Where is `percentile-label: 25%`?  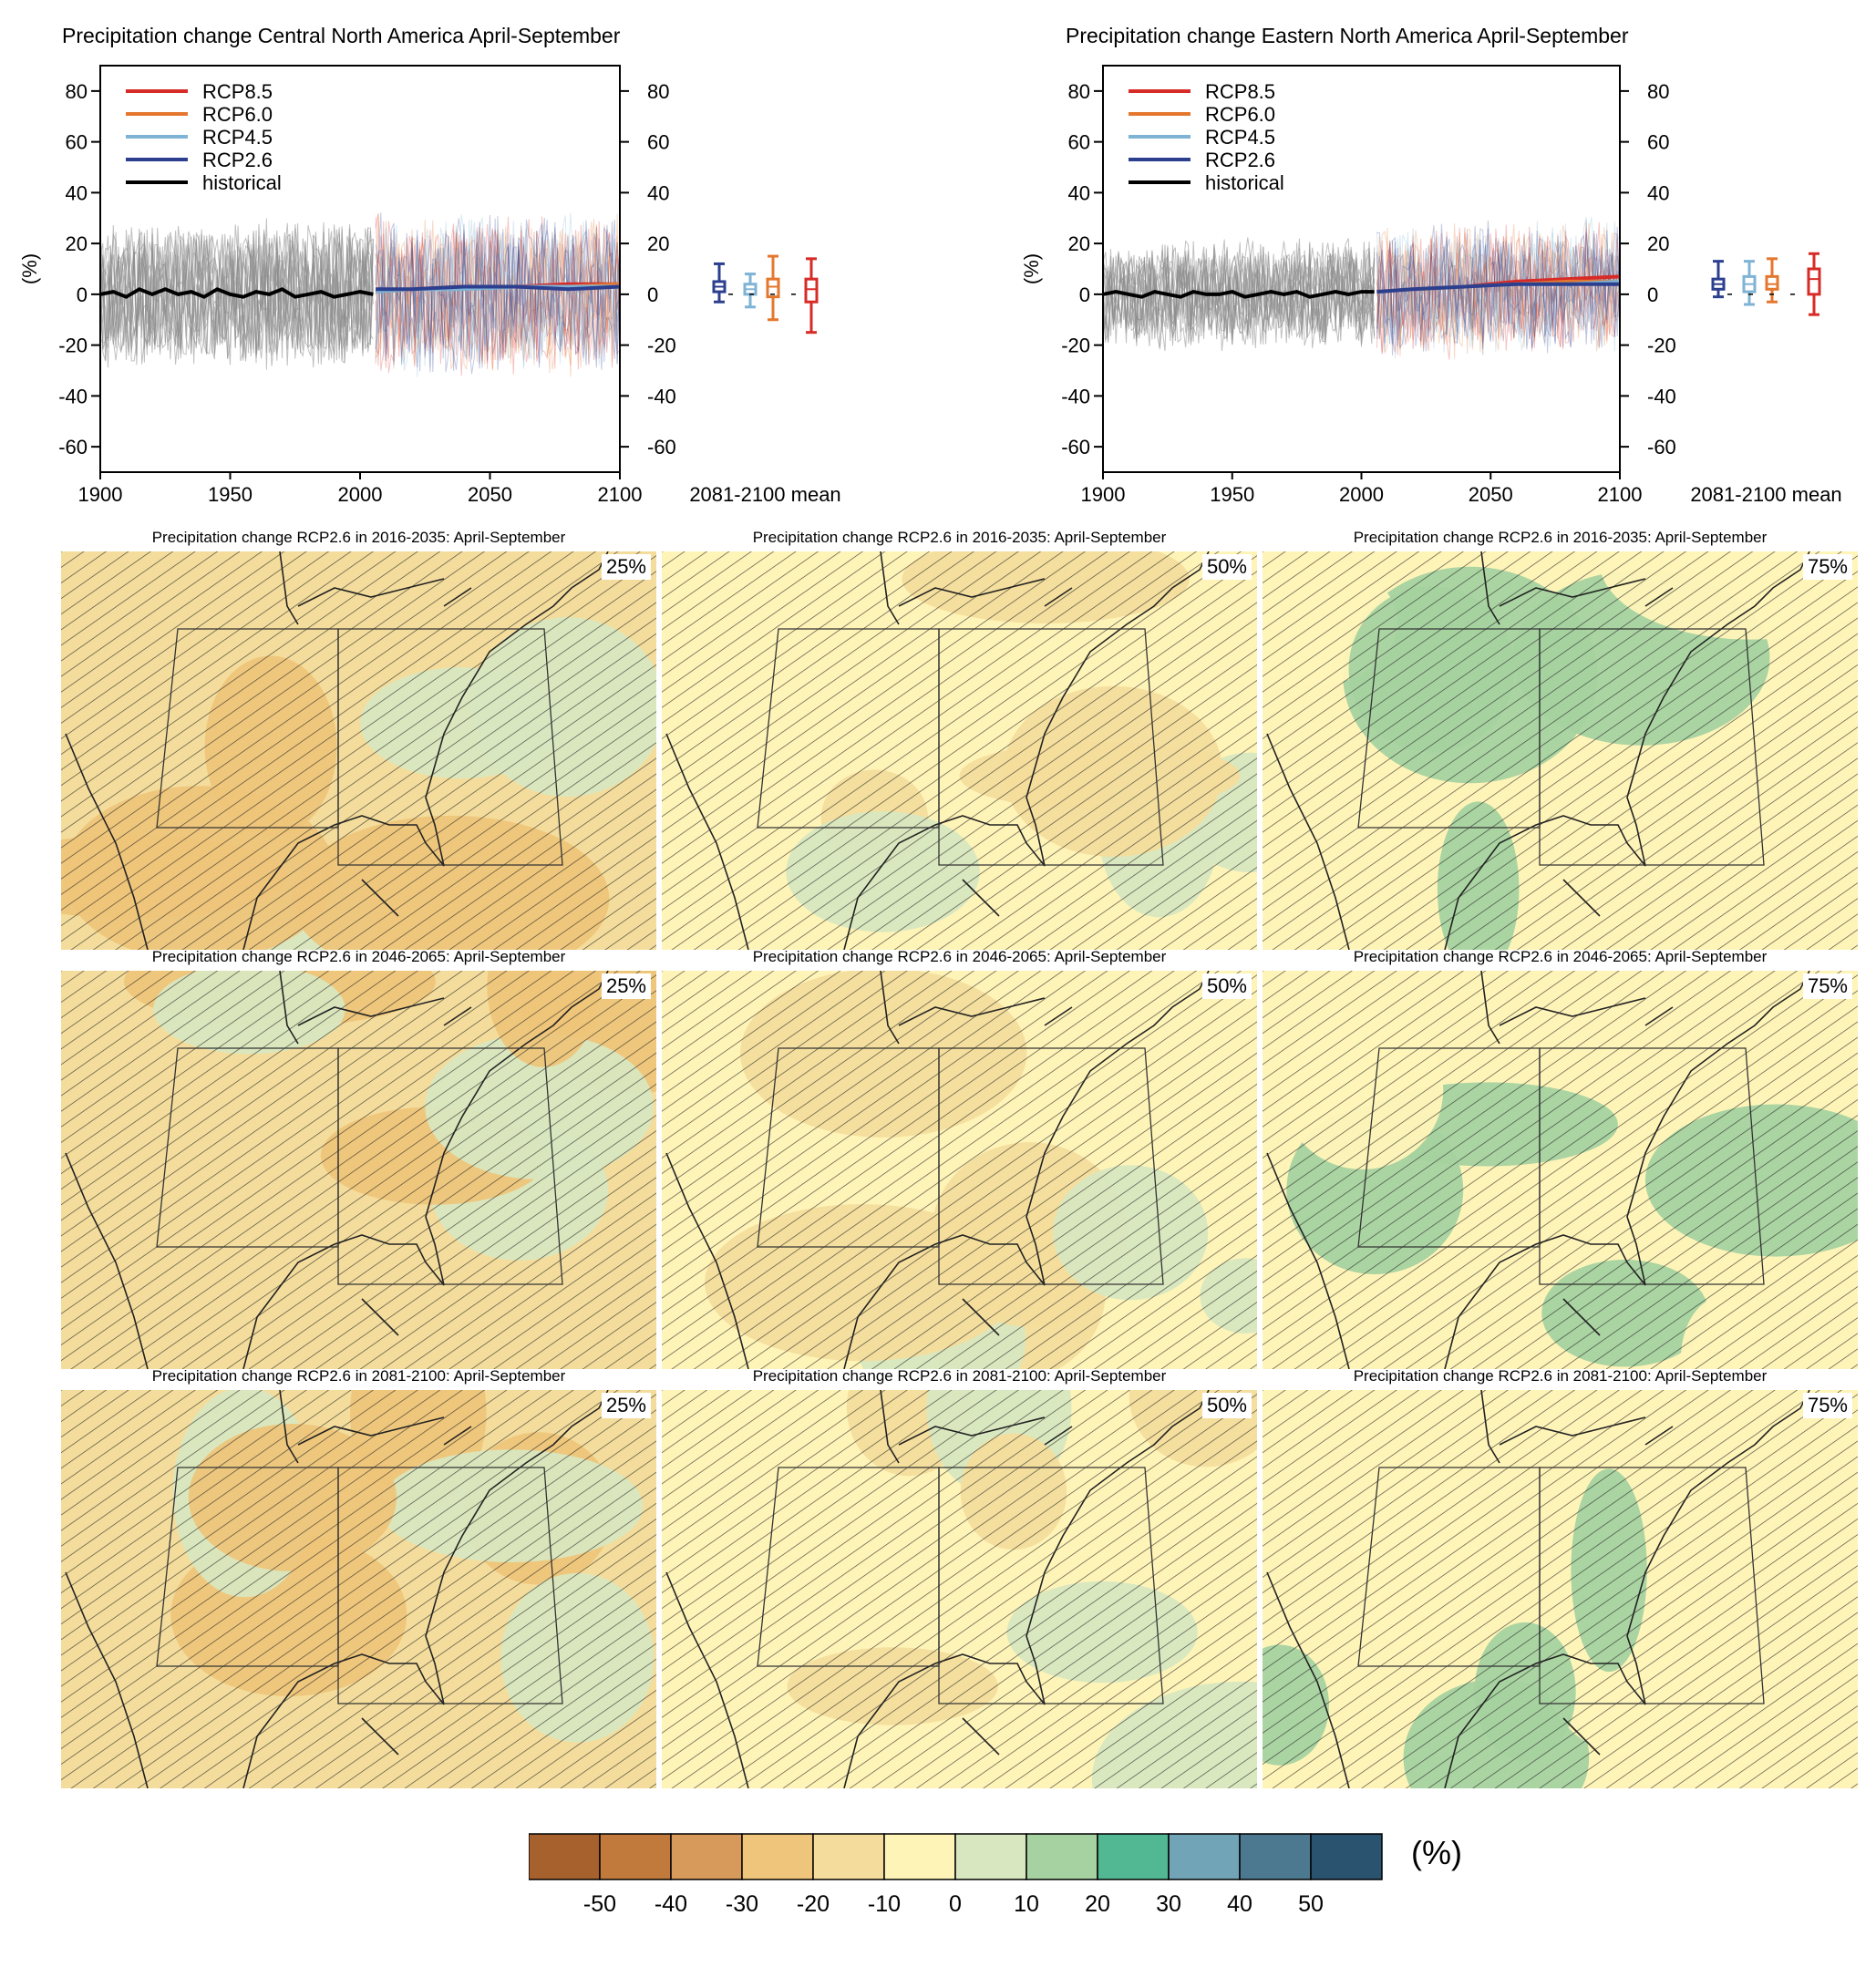 percentile-label: 25% is located at coordinates (626, 1405).